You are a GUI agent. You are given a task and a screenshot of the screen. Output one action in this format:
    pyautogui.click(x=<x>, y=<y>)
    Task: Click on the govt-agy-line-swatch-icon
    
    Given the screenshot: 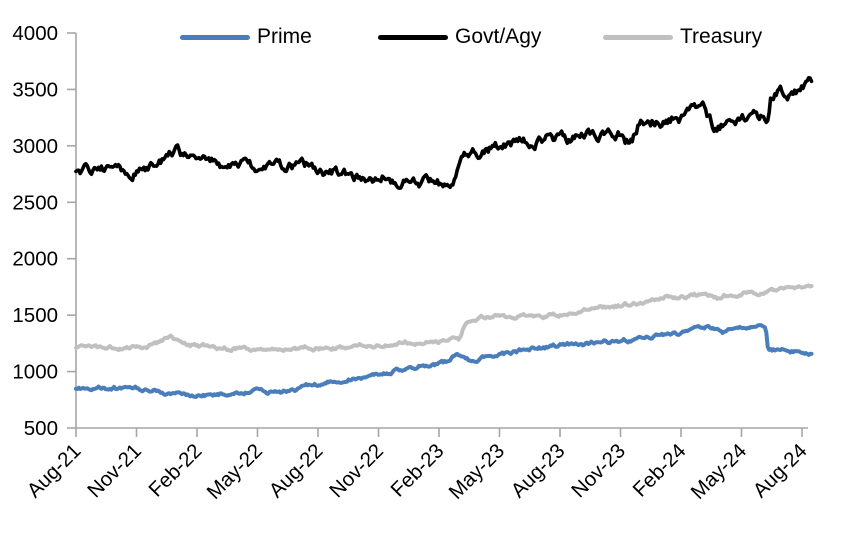 What is the action you would take?
    pyautogui.click(x=413, y=37)
    